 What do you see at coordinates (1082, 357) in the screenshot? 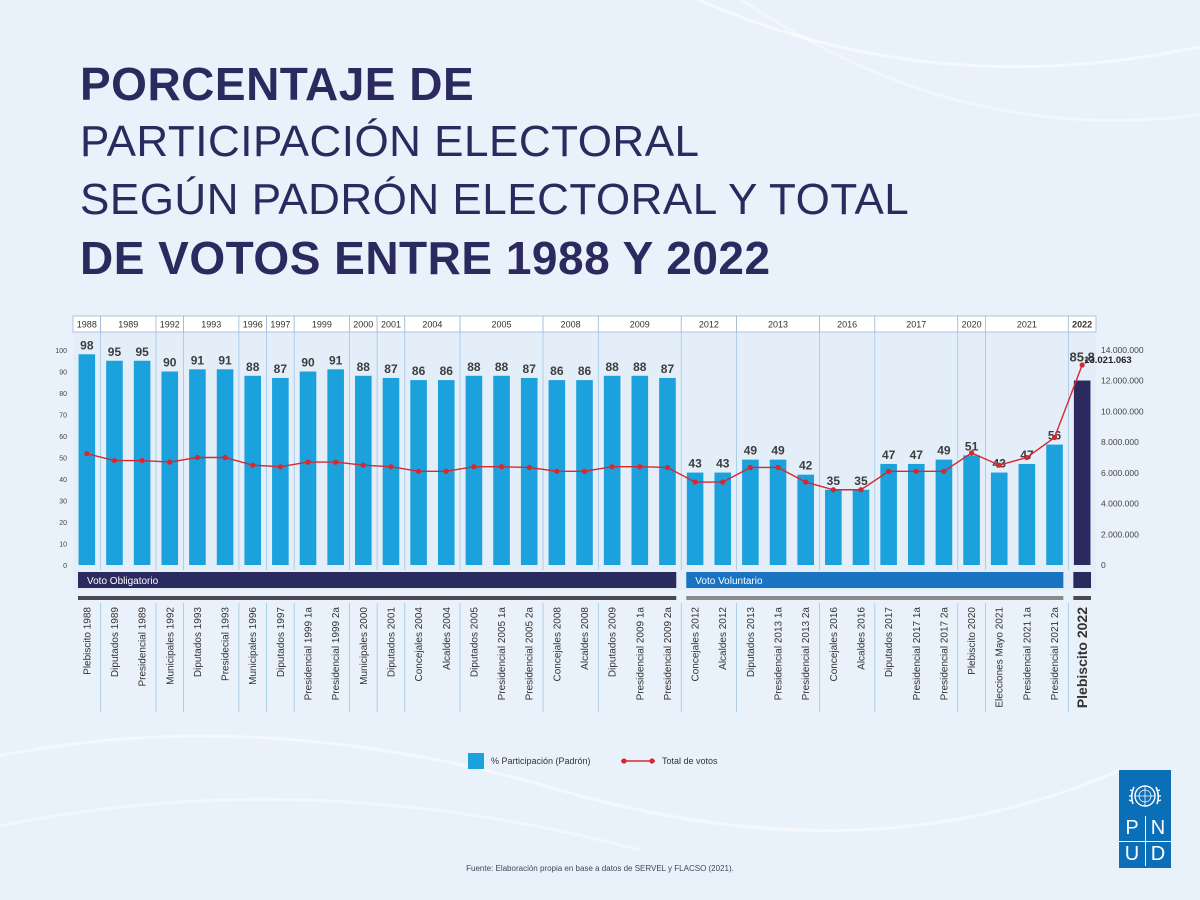
I see `bar-value-label: 85,8` at bounding box center [1082, 357].